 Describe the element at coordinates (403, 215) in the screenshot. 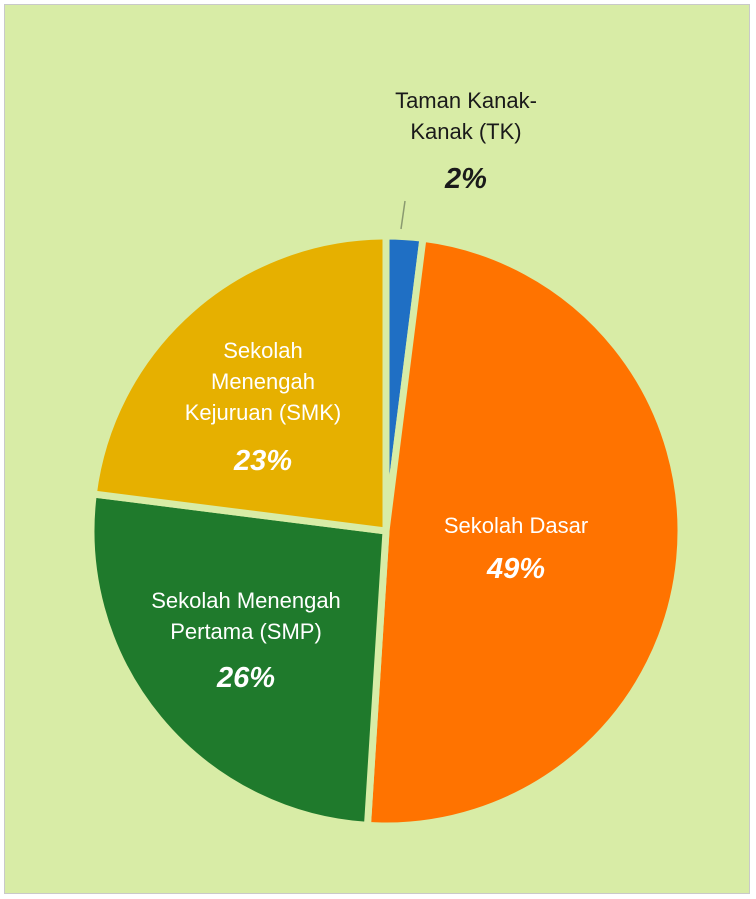

I see `leader-line` at that location.